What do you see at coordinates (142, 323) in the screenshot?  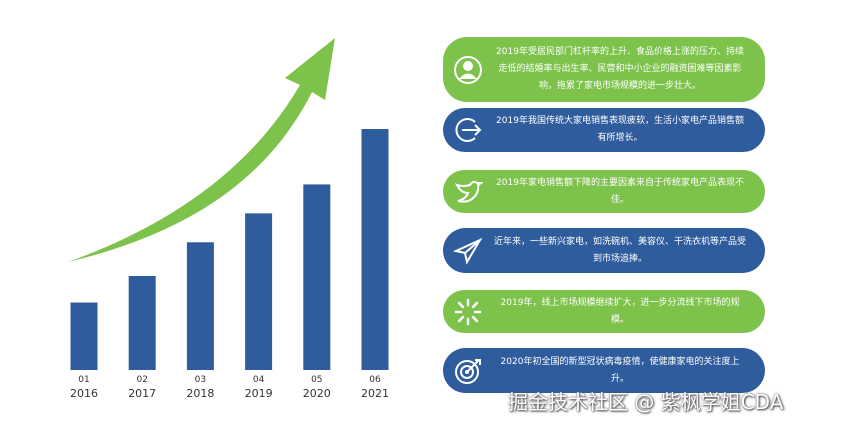 I see `bar-2017` at bounding box center [142, 323].